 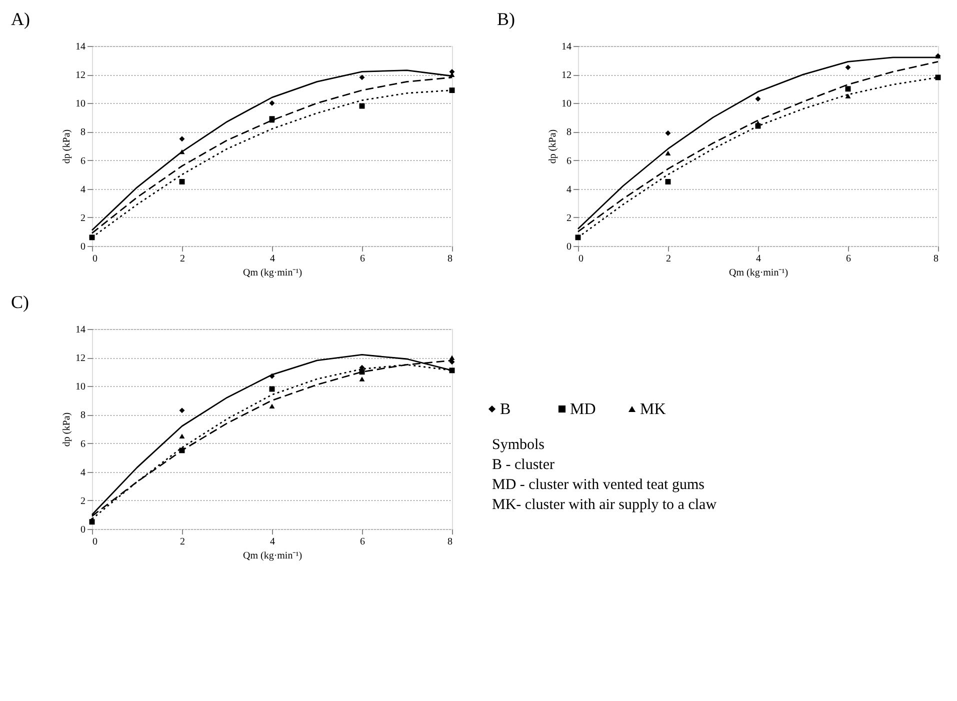 I want to click on legend-label: MK, so click(x=653, y=409).